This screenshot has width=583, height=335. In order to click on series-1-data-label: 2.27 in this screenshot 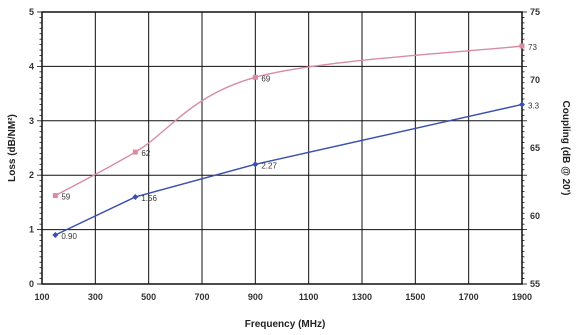, I will do `click(269, 165)`.